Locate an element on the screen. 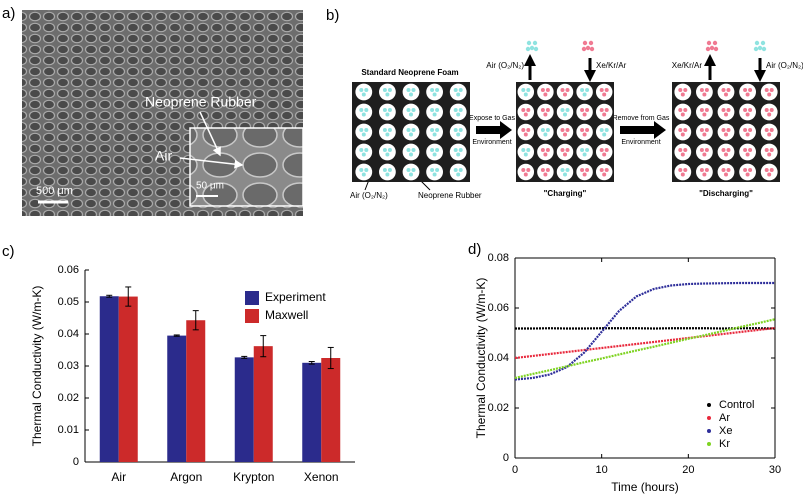 Image resolution: width=803 pixels, height=496 pixels. y-tick-label: 0.02 is located at coordinates (68, 398).